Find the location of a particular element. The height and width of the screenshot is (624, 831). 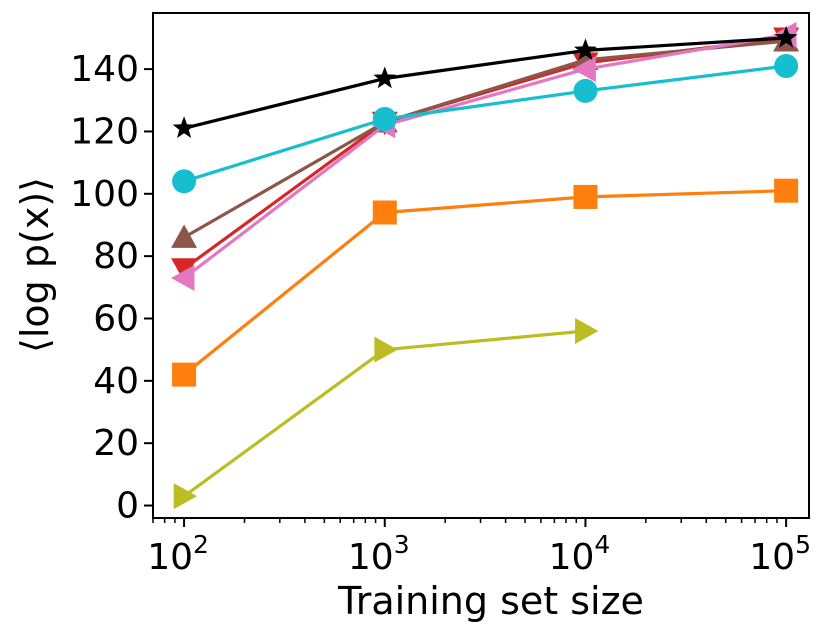

x-tick-exponent: 3 is located at coordinates (402, 544).